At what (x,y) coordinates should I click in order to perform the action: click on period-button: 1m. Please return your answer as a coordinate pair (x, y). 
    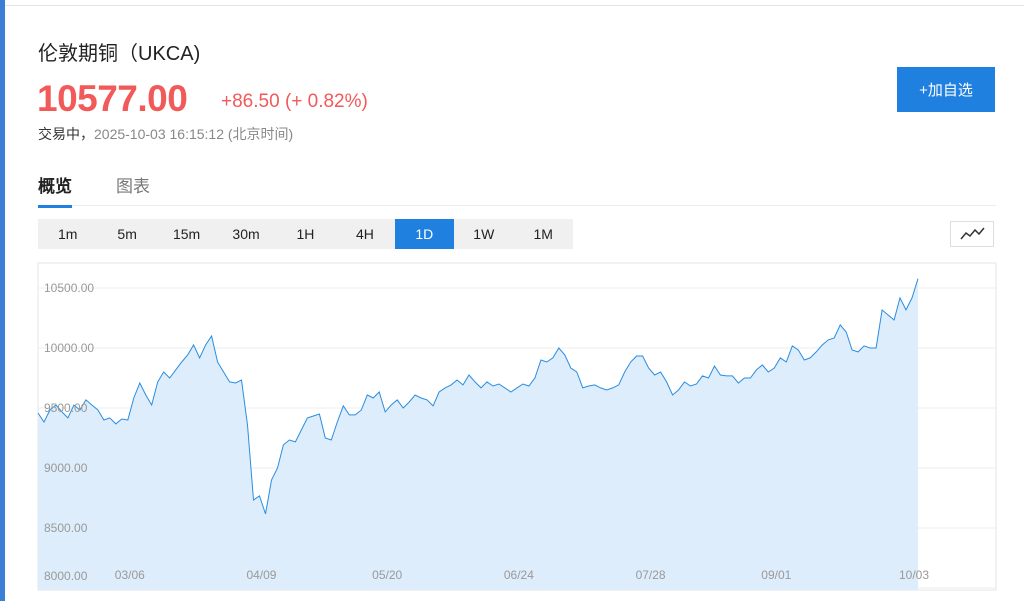
    Looking at the image, I should click on (67, 234).